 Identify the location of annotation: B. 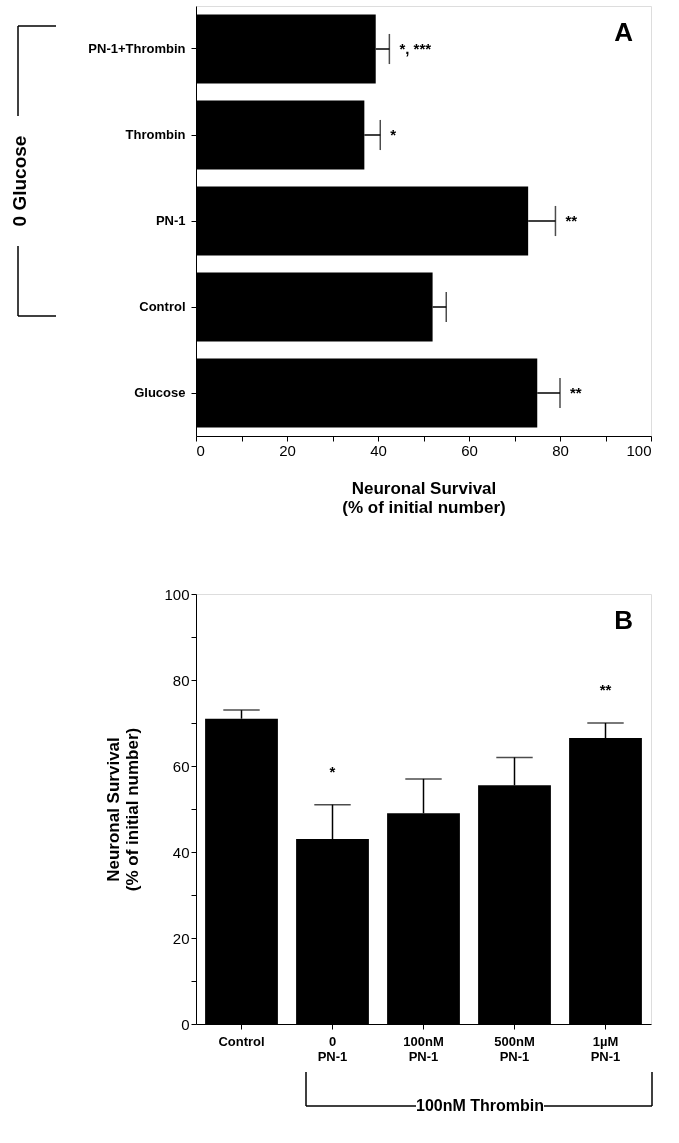
(623, 620).